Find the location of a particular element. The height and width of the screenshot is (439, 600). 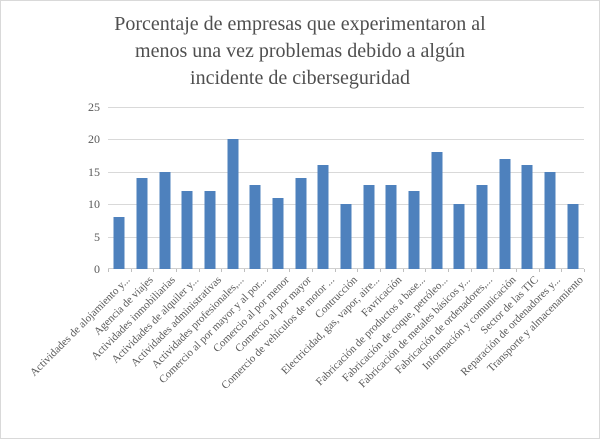

y-axis-tick-label: 5 is located at coordinates (97, 236).